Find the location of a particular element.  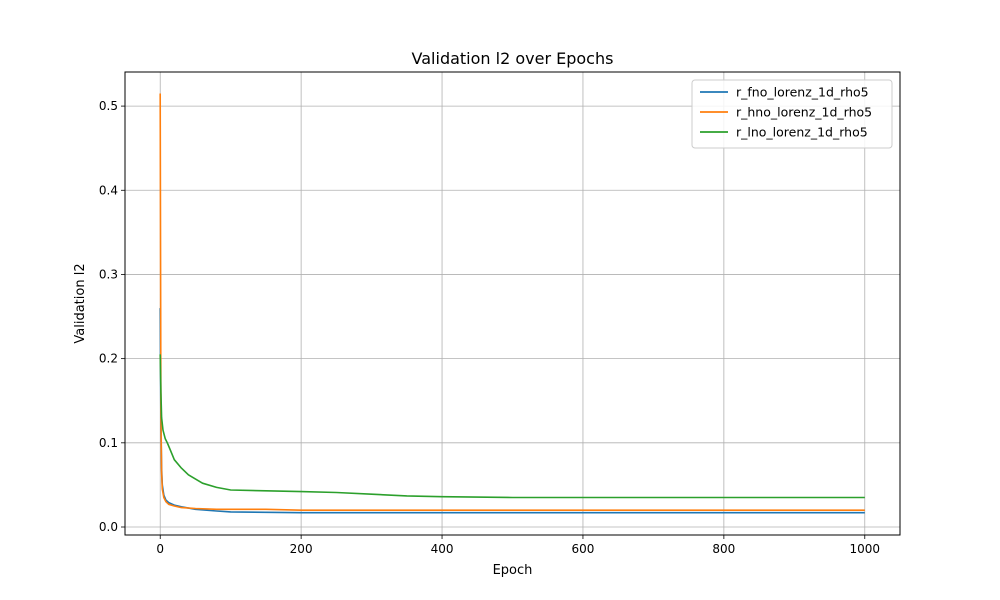

x-tick-label: 200 is located at coordinates (301, 549).